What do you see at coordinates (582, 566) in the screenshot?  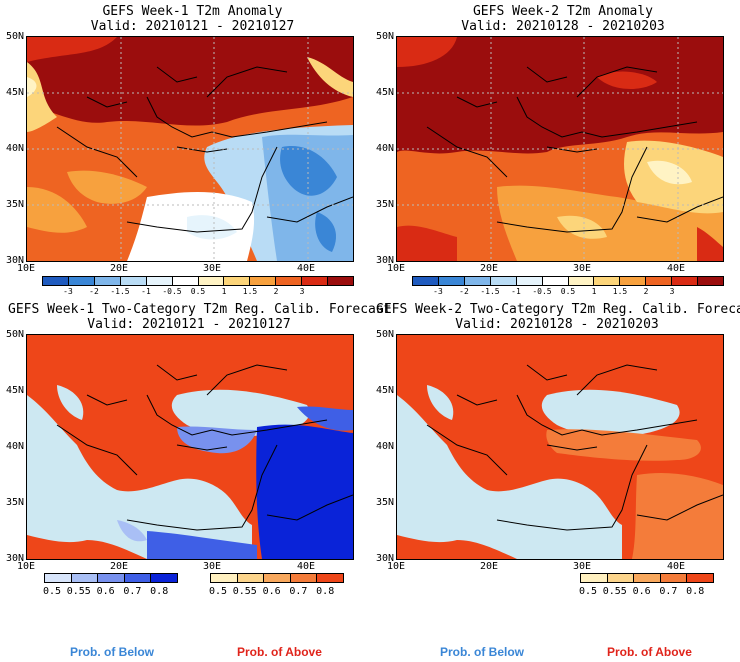 I see `panel4-lon-30e: 30E` at bounding box center [582, 566].